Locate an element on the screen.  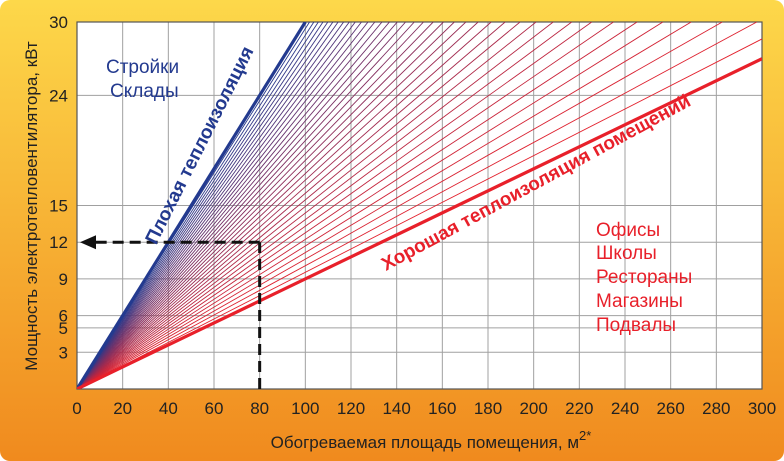
y-axis-title: Мощность электротепловентилятора, кВт is located at coordinates (31, 206).